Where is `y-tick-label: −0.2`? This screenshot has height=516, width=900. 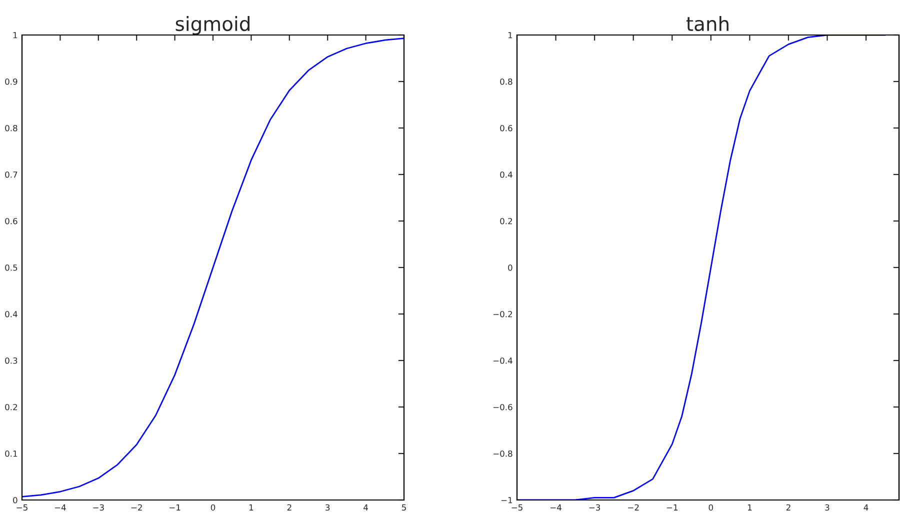
y-tick-label: −0.2 is located at coordinates (502, 314).